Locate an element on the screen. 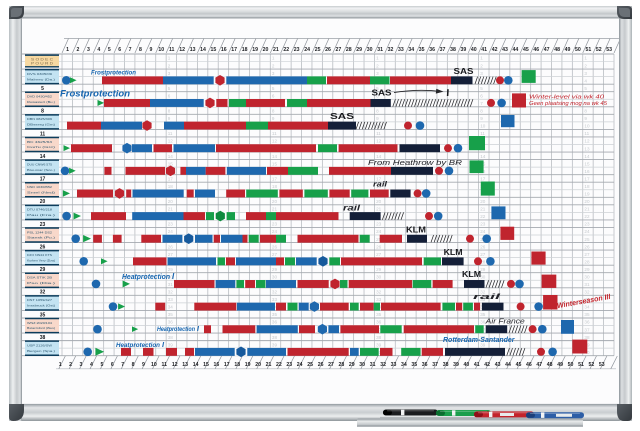 This screenshot has width=640, height=431. svg-text: DTU 0746/218 is located at coordinates (39, 210).